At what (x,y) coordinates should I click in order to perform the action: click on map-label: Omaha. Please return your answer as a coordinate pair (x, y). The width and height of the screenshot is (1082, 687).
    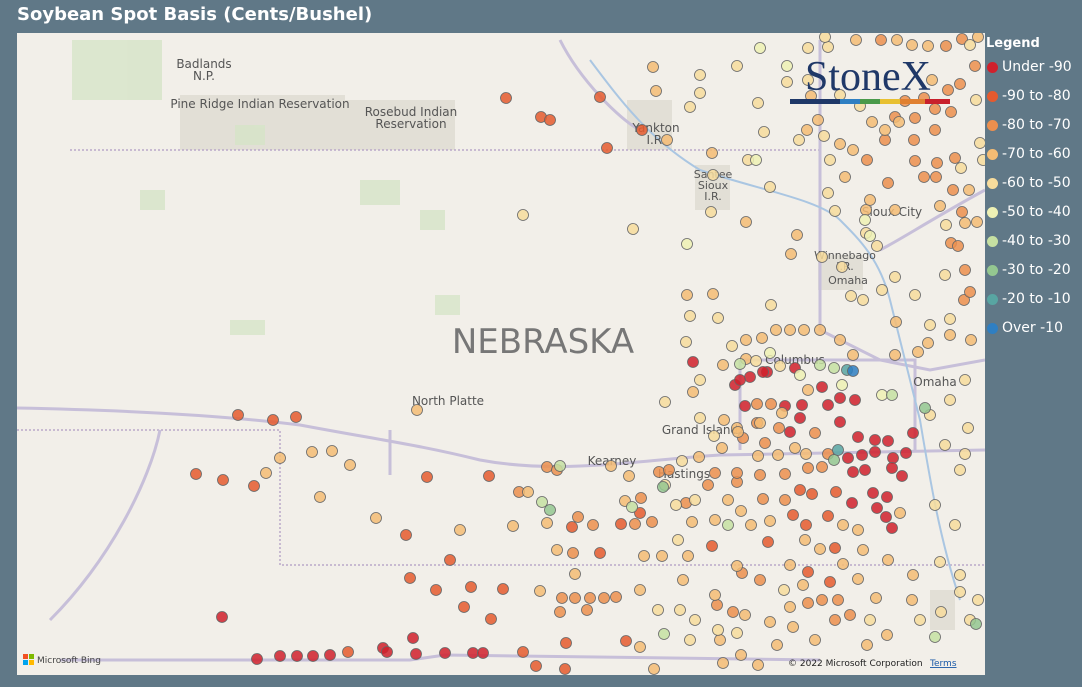
    Looking at the image, I should click on (934, 382).